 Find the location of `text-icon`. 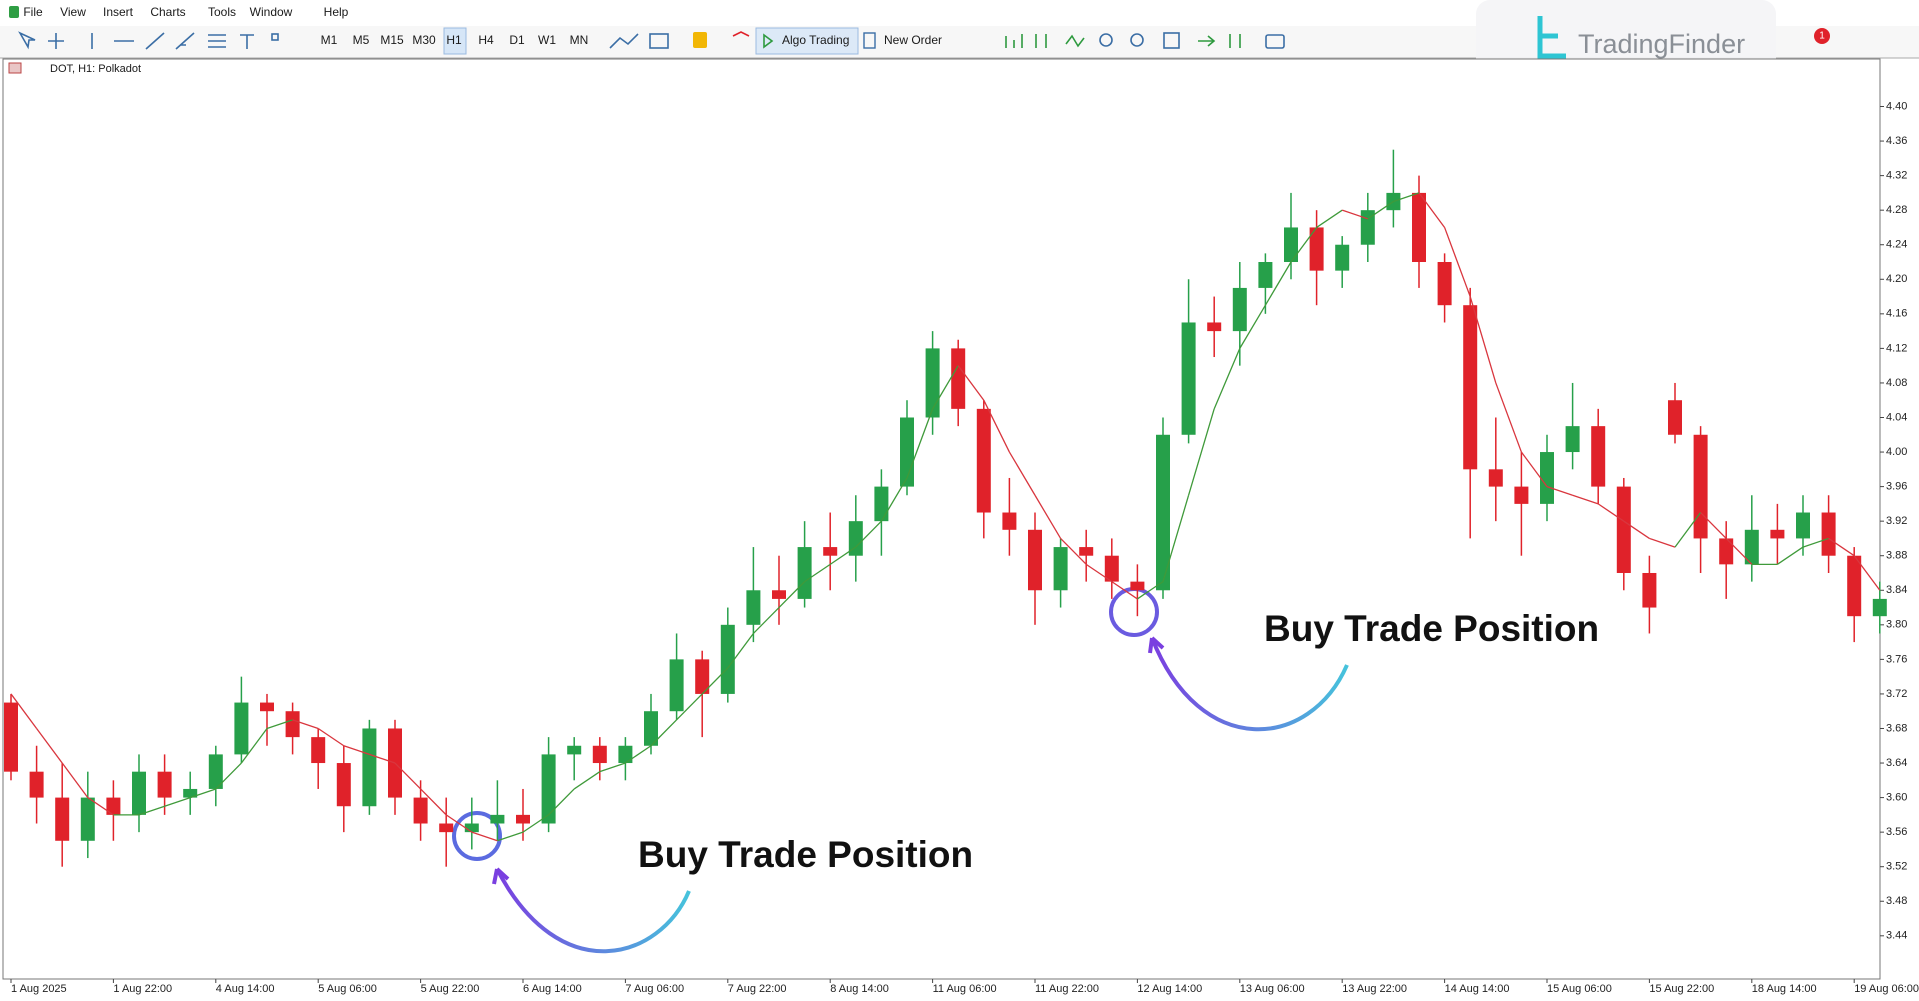

text-icon is located at coordinates (247, 41).